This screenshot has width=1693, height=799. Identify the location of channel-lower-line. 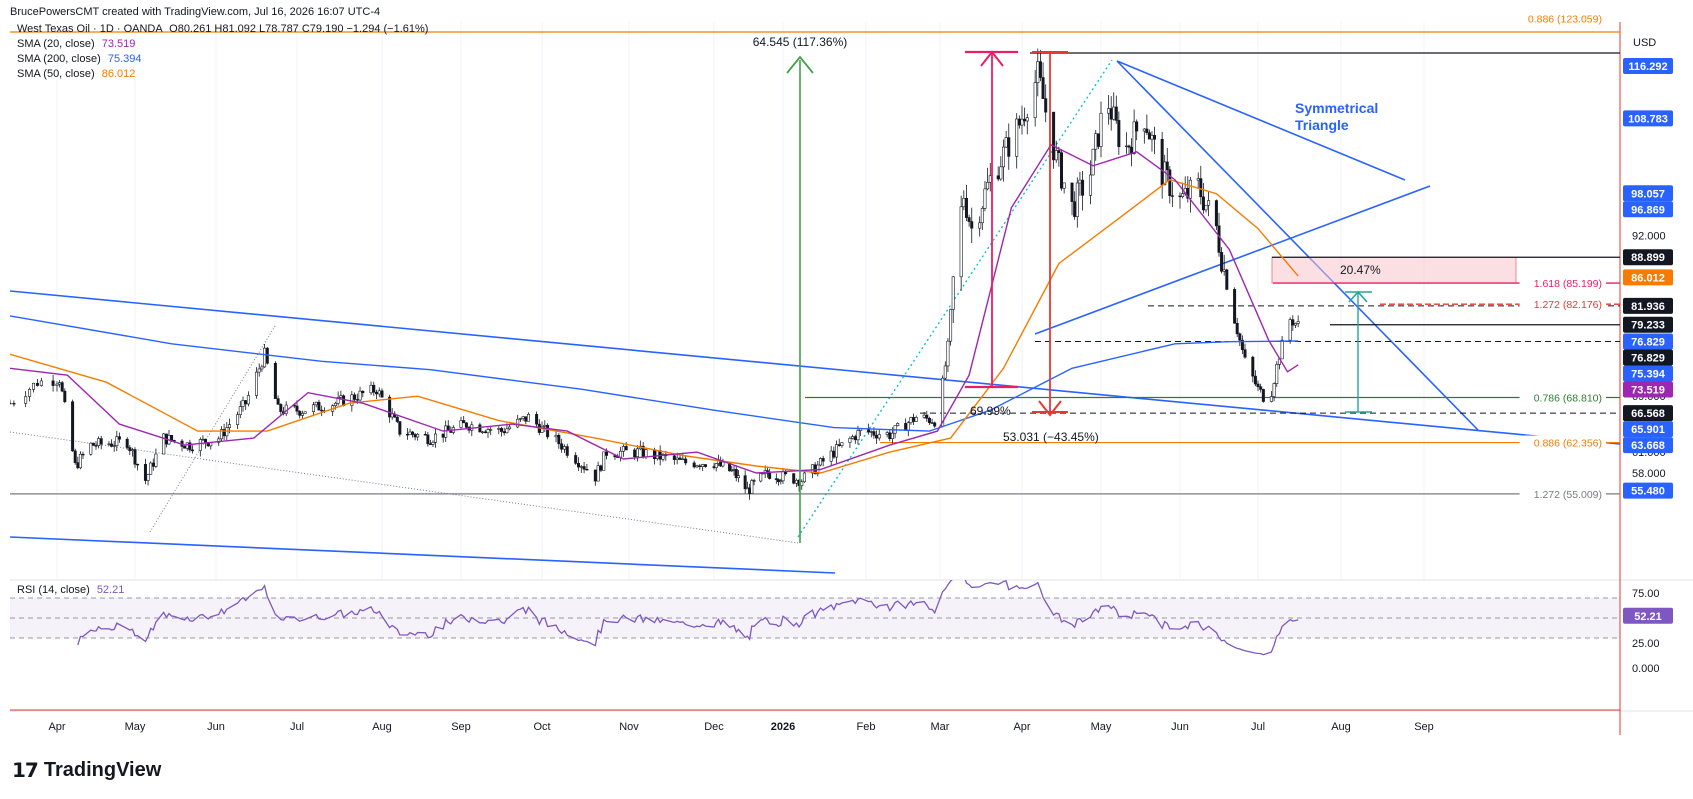
(423, 555).